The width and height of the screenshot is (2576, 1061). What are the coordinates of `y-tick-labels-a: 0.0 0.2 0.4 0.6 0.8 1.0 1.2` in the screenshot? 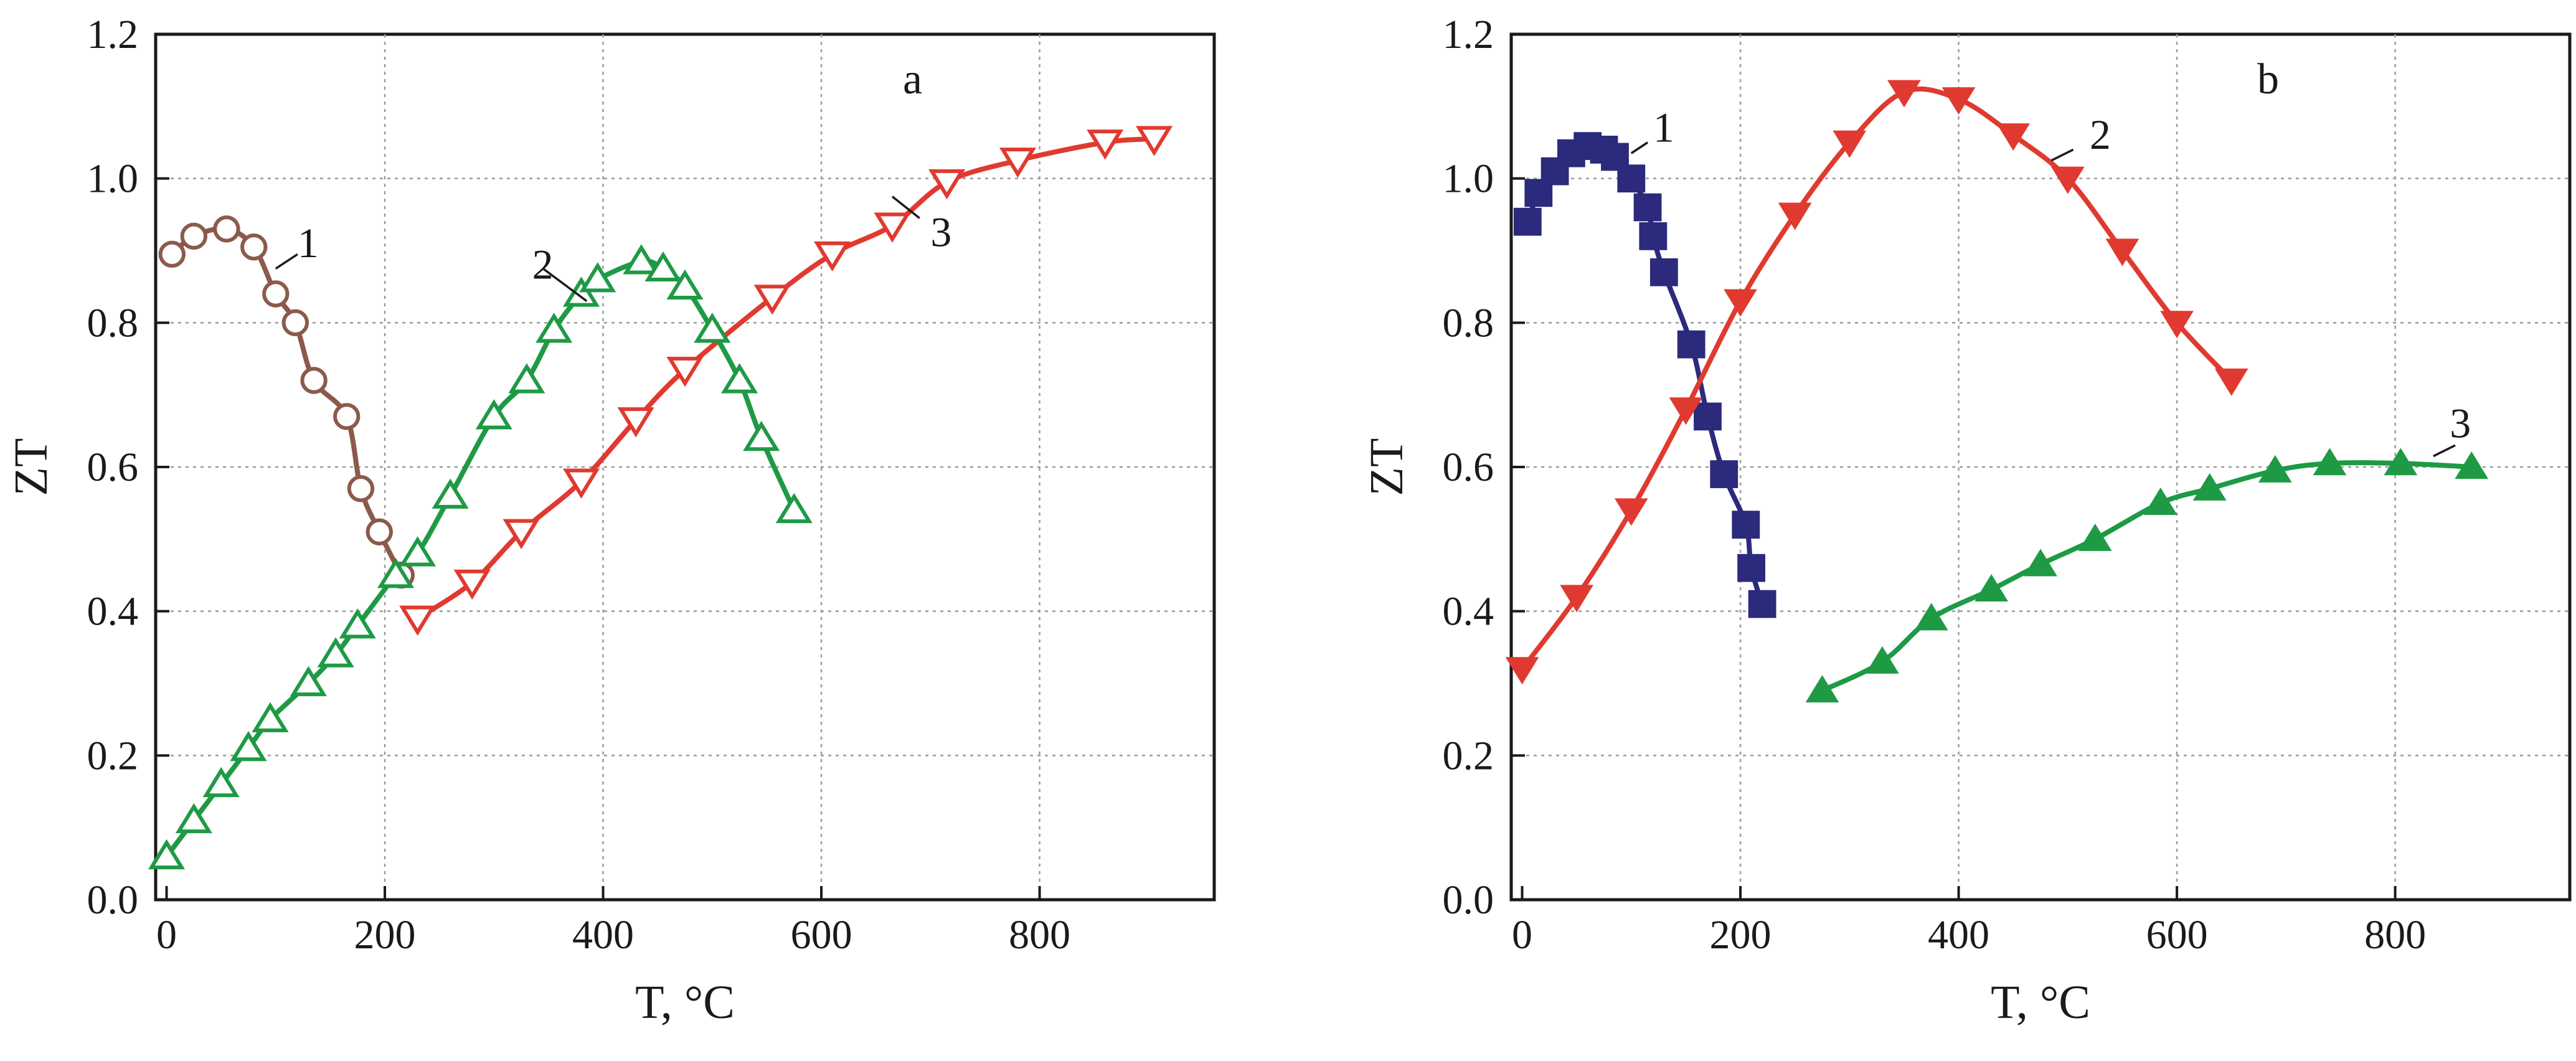 It's located at (113, 467).